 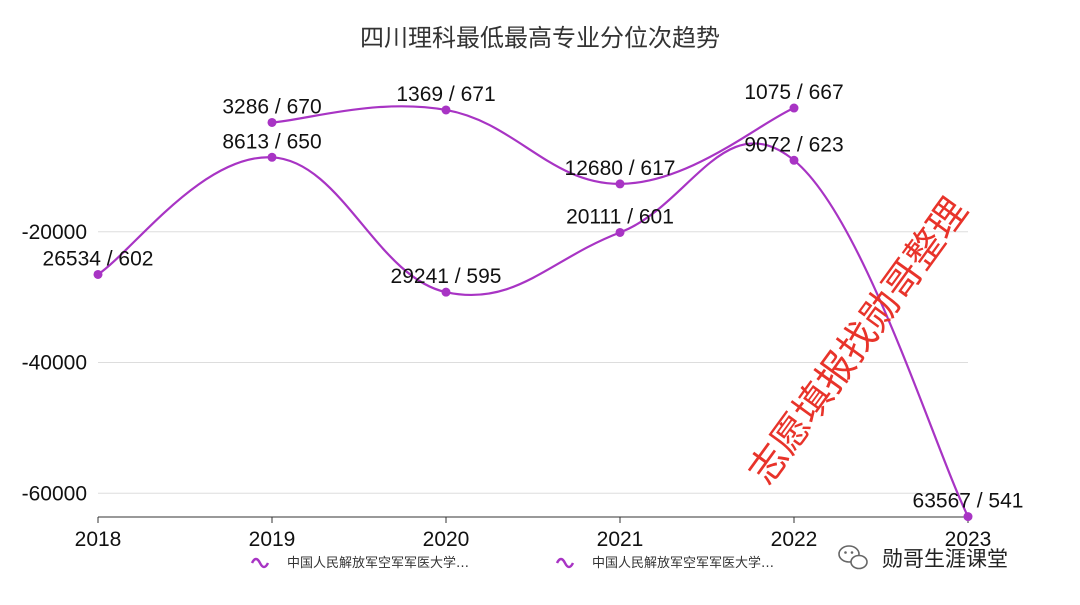 I want to click on y-tick-label-1: -40000, so click(x=54, y=363).